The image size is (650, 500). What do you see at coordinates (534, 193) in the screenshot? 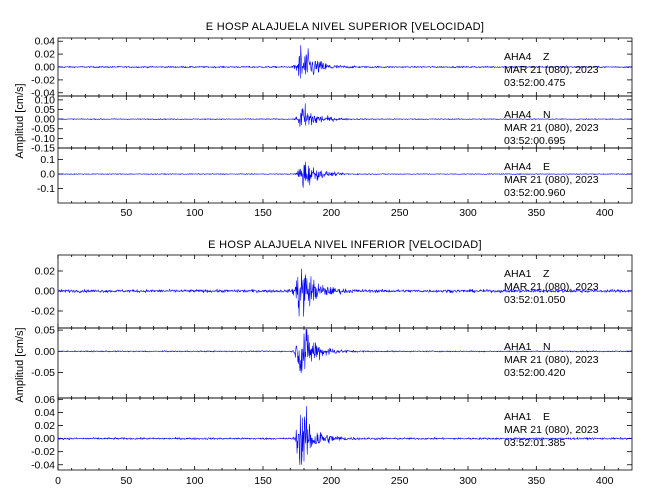
I see `annotation-time: 03:52:00.960` at bounding box center [534, 193].